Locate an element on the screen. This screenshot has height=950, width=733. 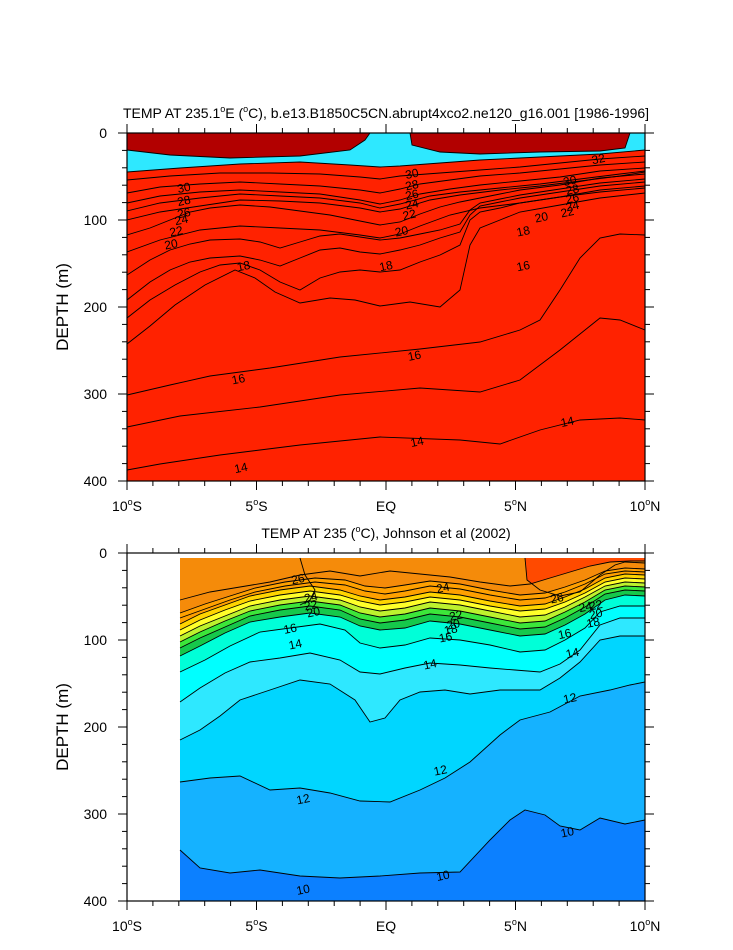
x-tick-label: 10oN is located at coordinates (645, 505).